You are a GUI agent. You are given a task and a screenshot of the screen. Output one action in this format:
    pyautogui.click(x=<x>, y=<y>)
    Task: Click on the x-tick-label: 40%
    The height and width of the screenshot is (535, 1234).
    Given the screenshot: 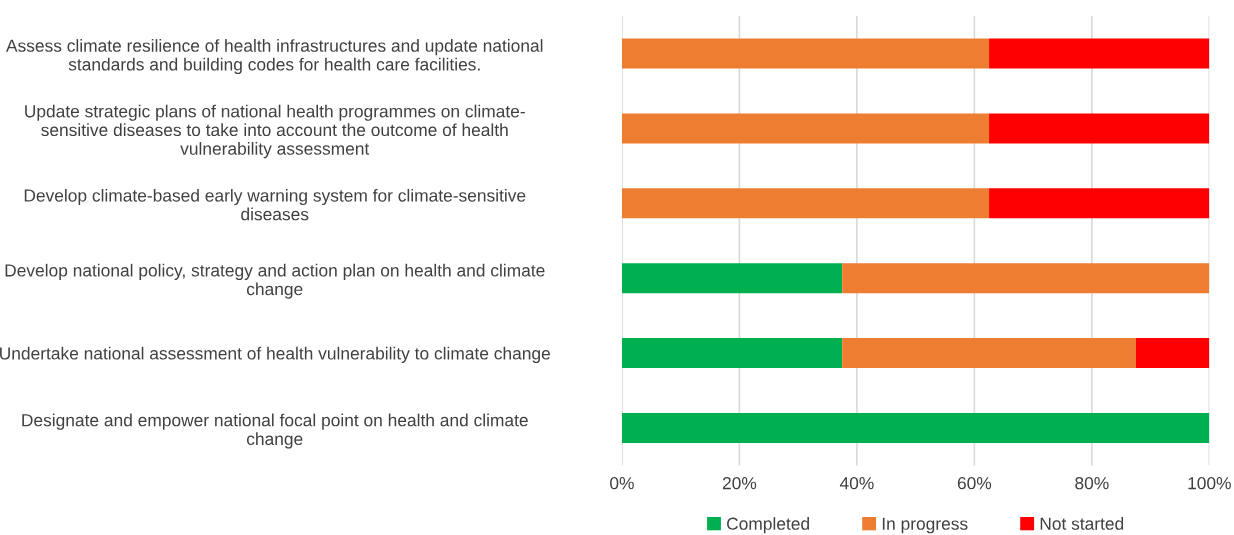 What is the action you would take?
    pyautogui.click(x=856, y=483)
    